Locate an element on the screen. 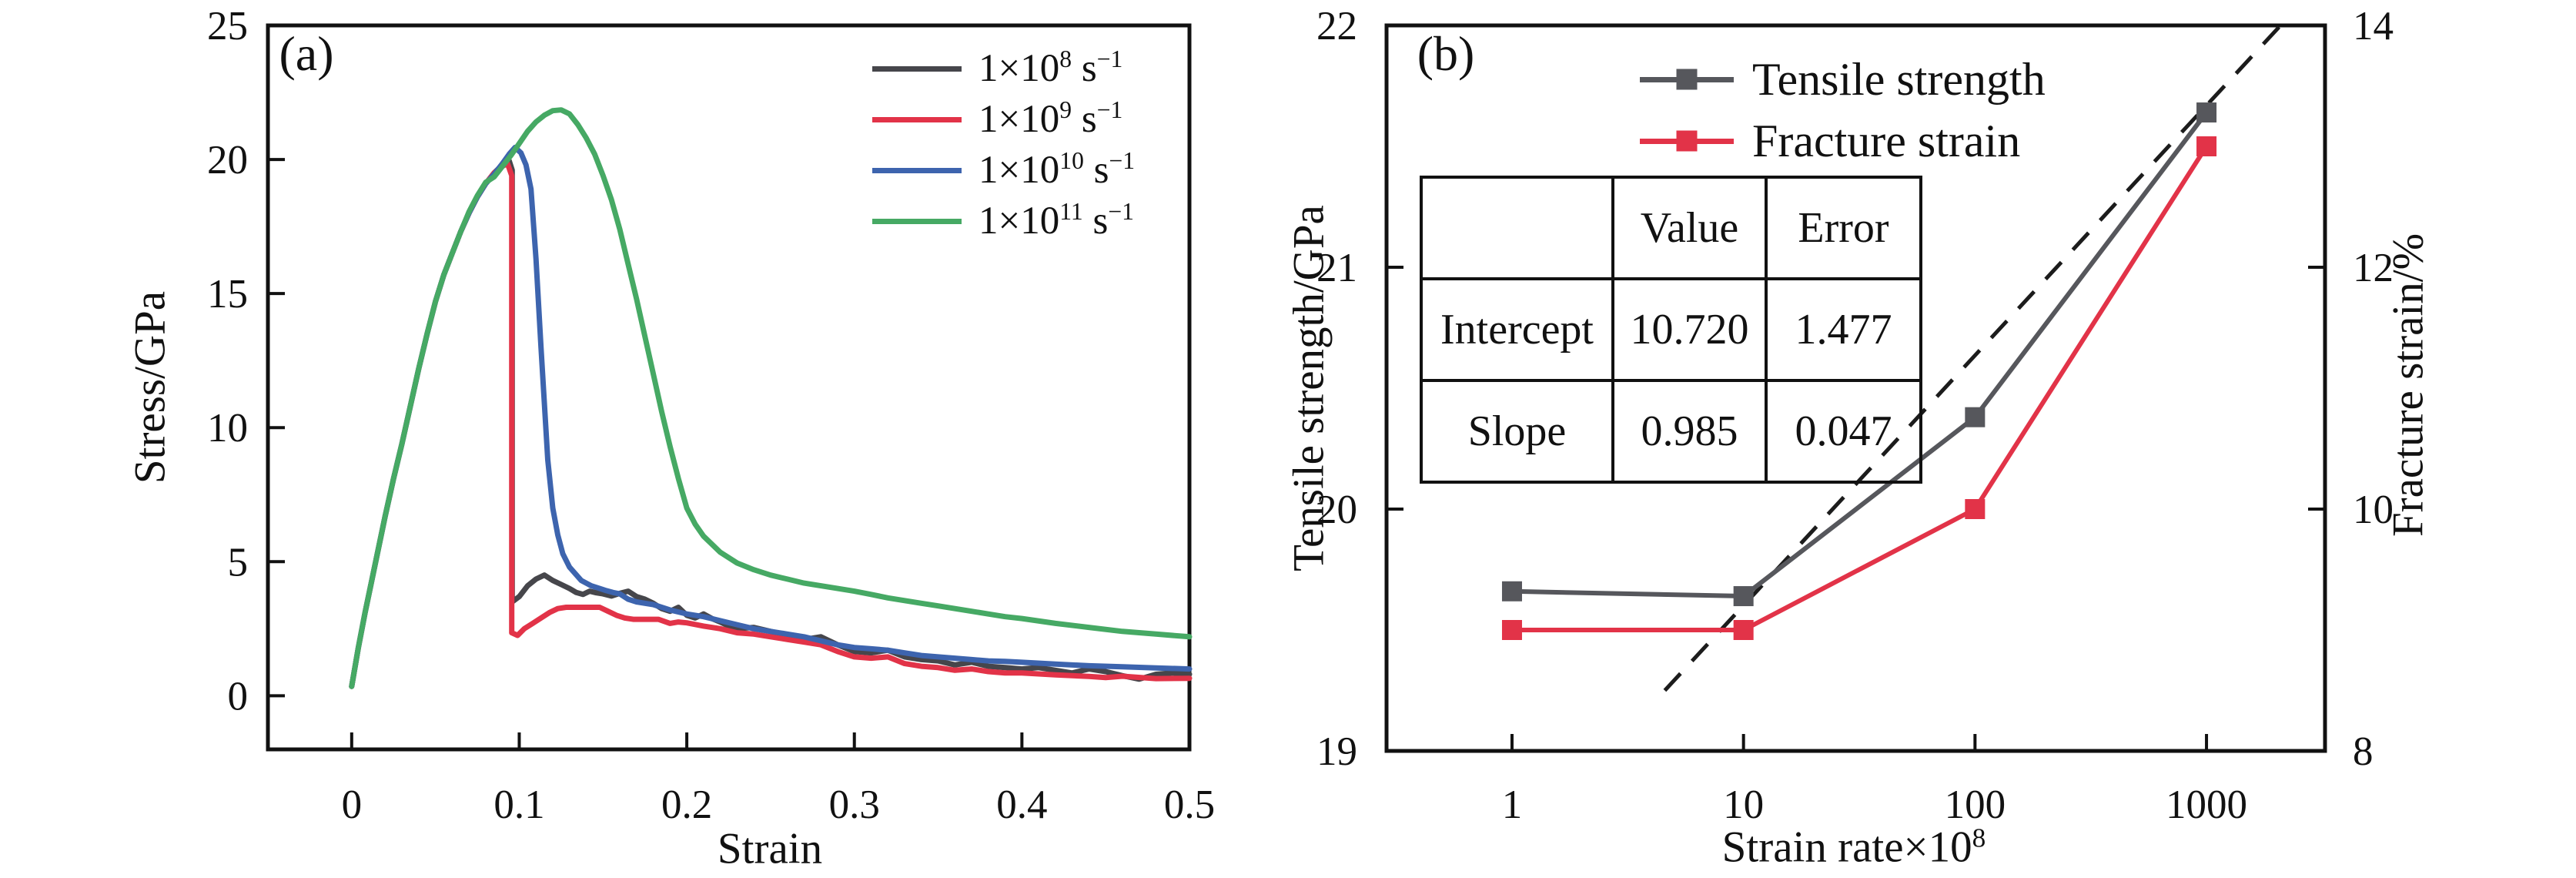 The image size is (2576, 878). fit-table-header-row: Value Error is located at coordinates (1671, 228).